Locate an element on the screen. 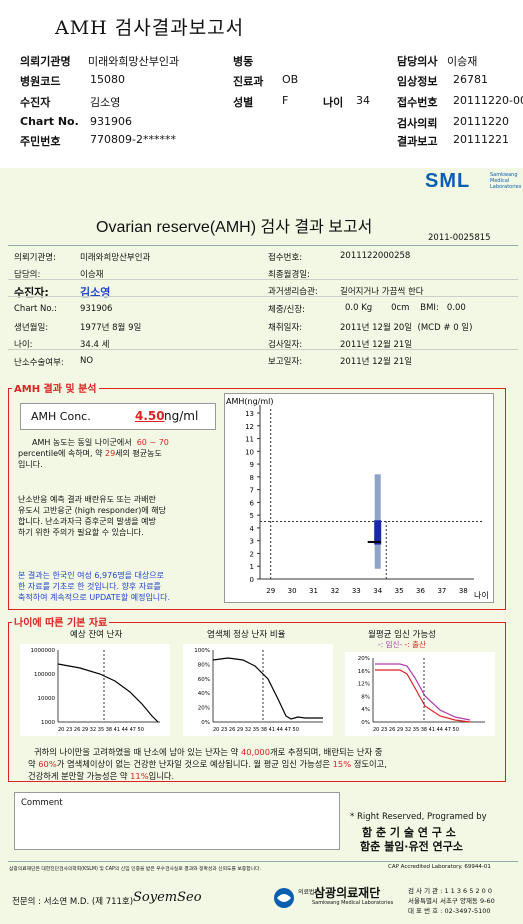 The image size is (523, 924). egg-count: 40,000 is located at coordinates (255, 752).